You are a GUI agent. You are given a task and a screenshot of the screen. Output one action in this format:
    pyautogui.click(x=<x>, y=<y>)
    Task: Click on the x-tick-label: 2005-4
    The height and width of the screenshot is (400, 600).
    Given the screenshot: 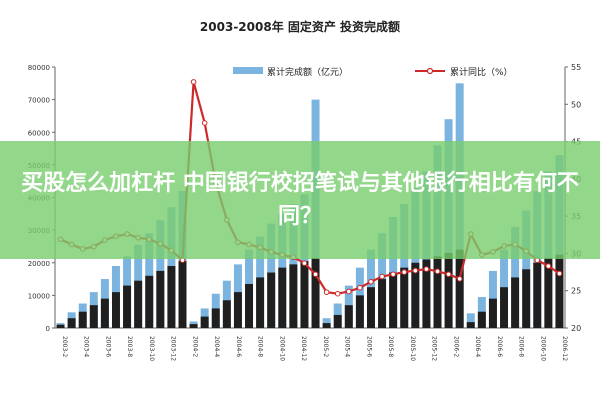 What is the action you would take?
    pyautogui.click(x=347, y=346)
    